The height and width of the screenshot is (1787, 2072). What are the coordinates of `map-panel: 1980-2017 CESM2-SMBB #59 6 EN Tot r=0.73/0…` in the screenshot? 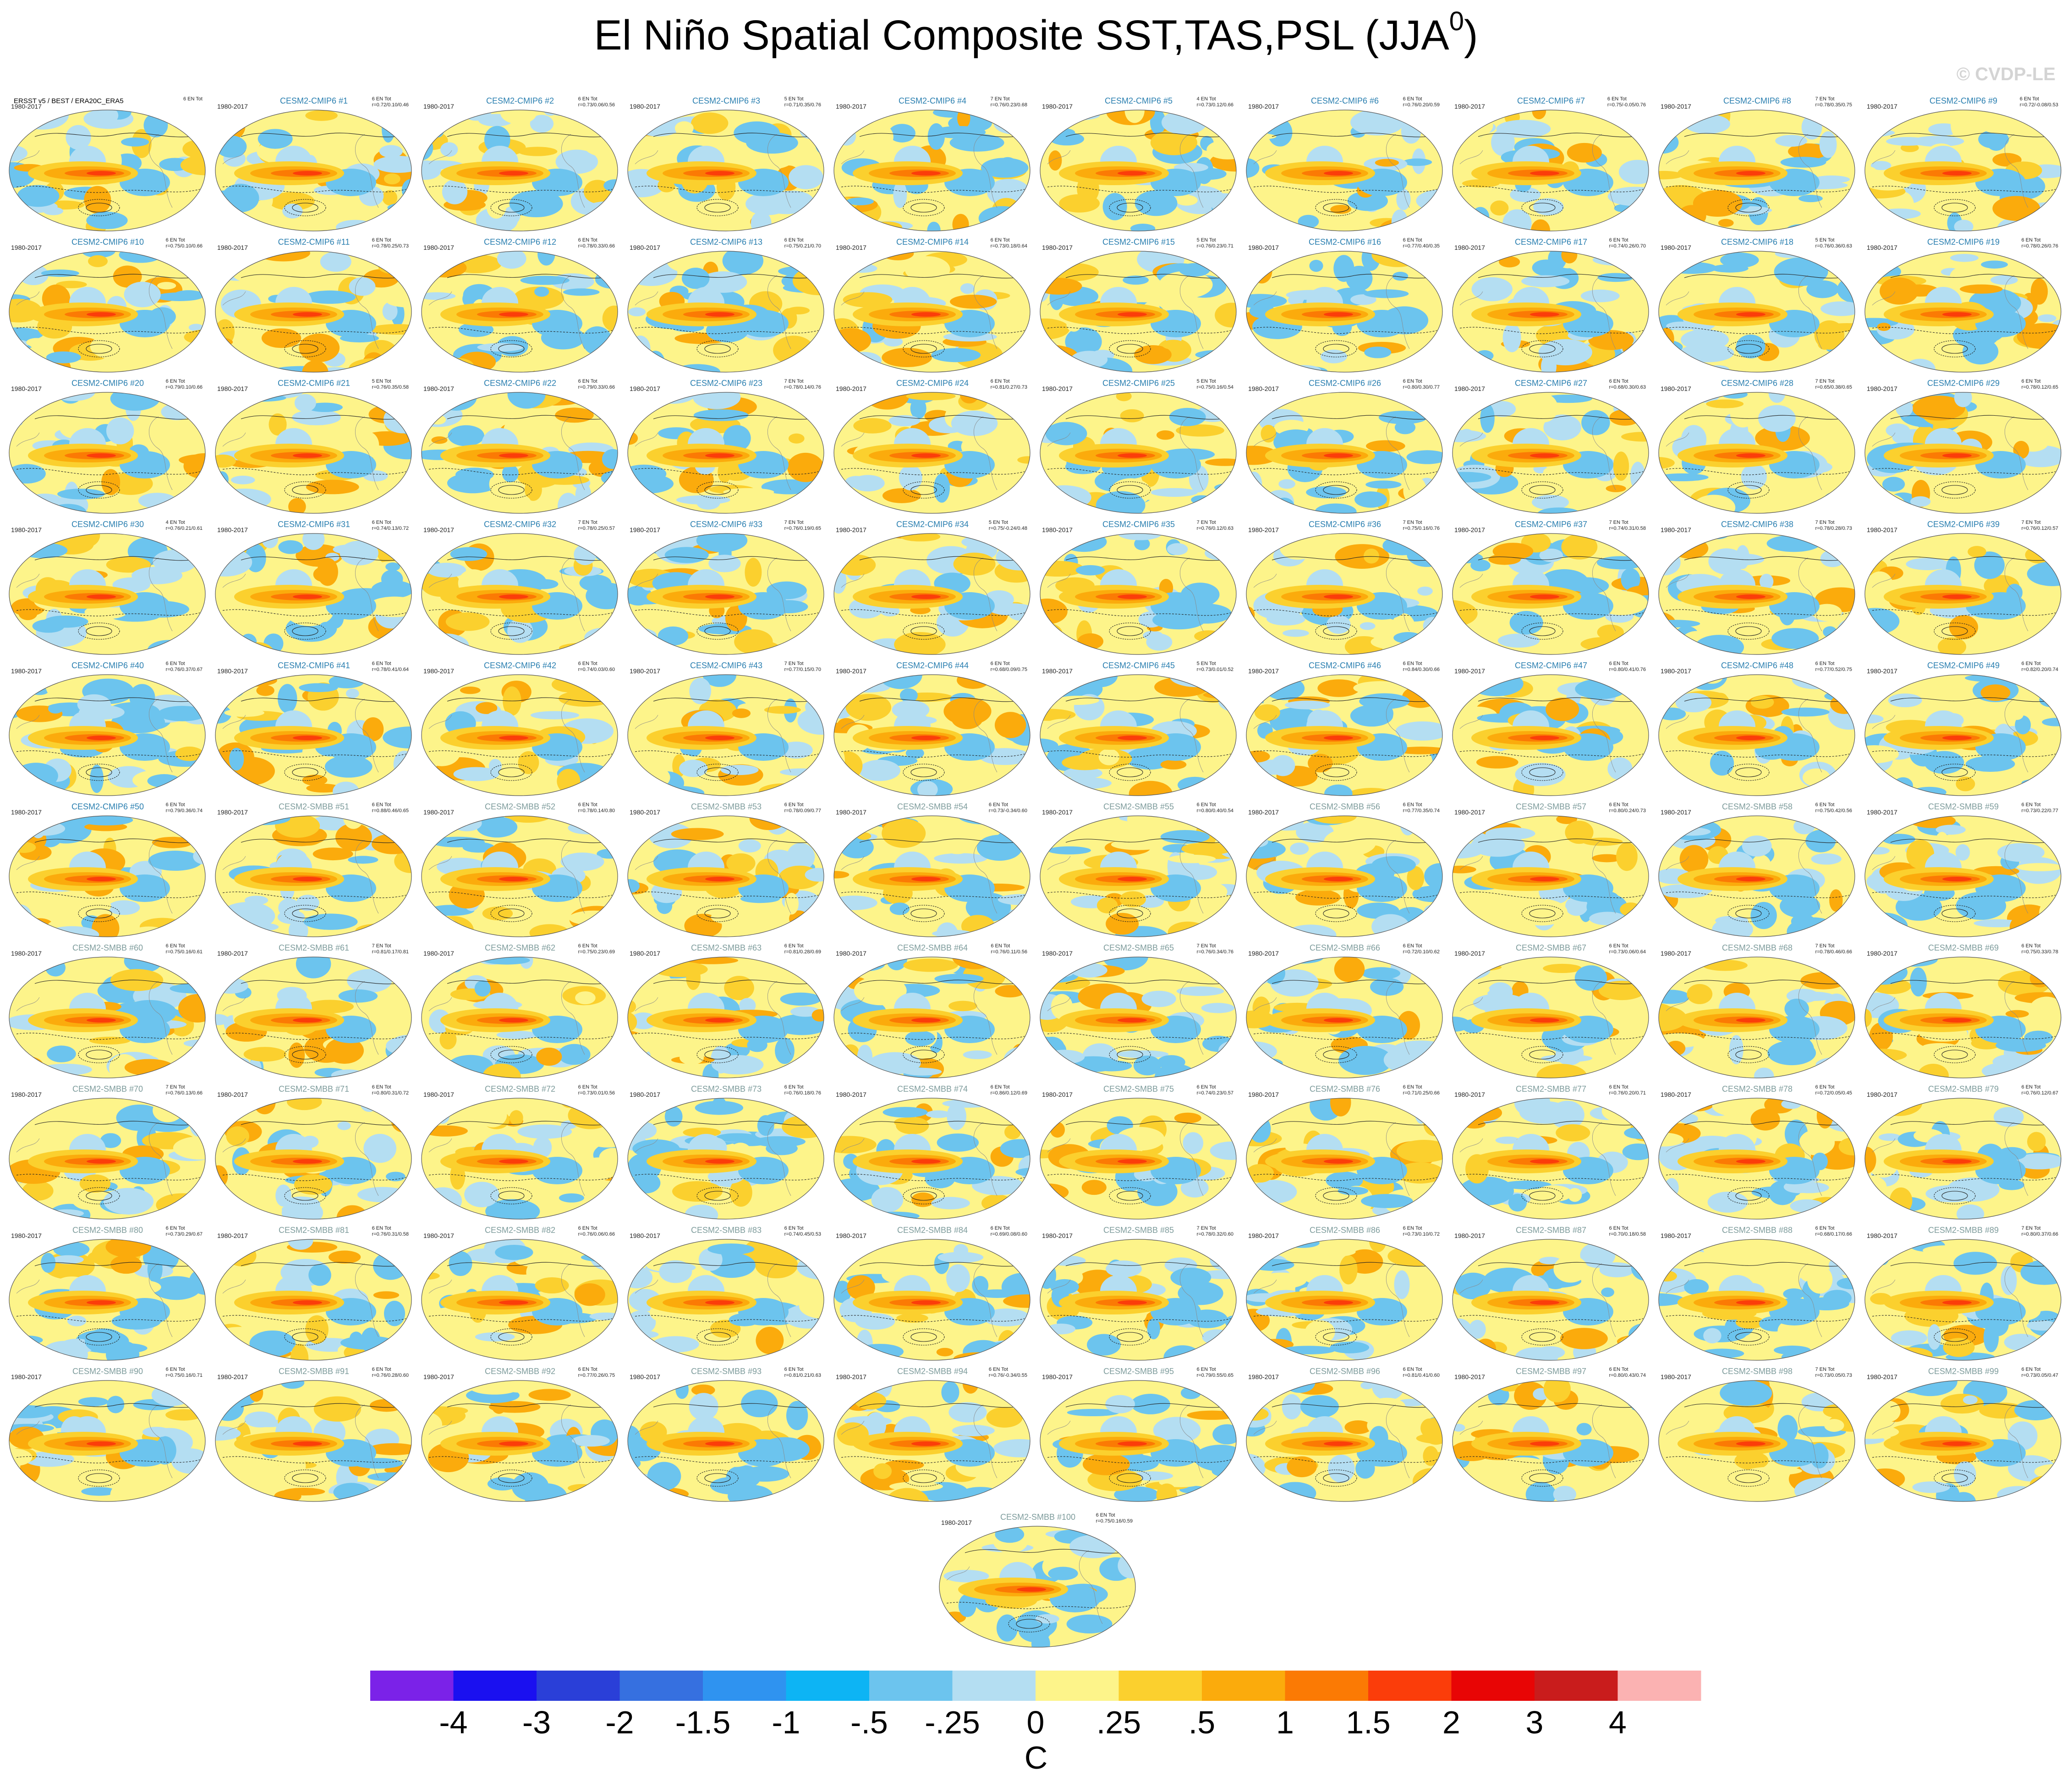 It's located at (1963, 870).